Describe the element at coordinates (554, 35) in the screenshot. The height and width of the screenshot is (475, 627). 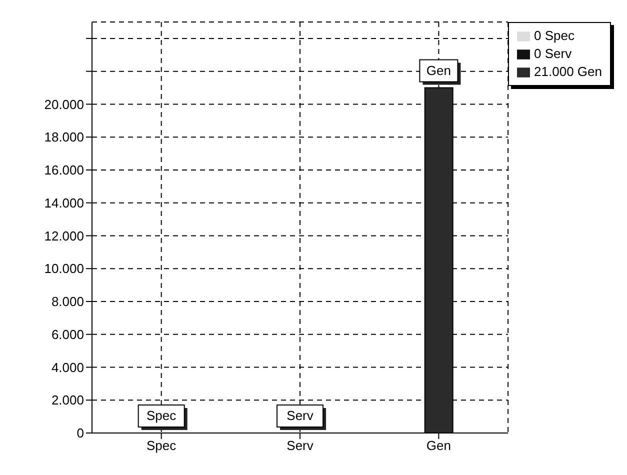
I see `legend-label: 0 Spec` at that location.